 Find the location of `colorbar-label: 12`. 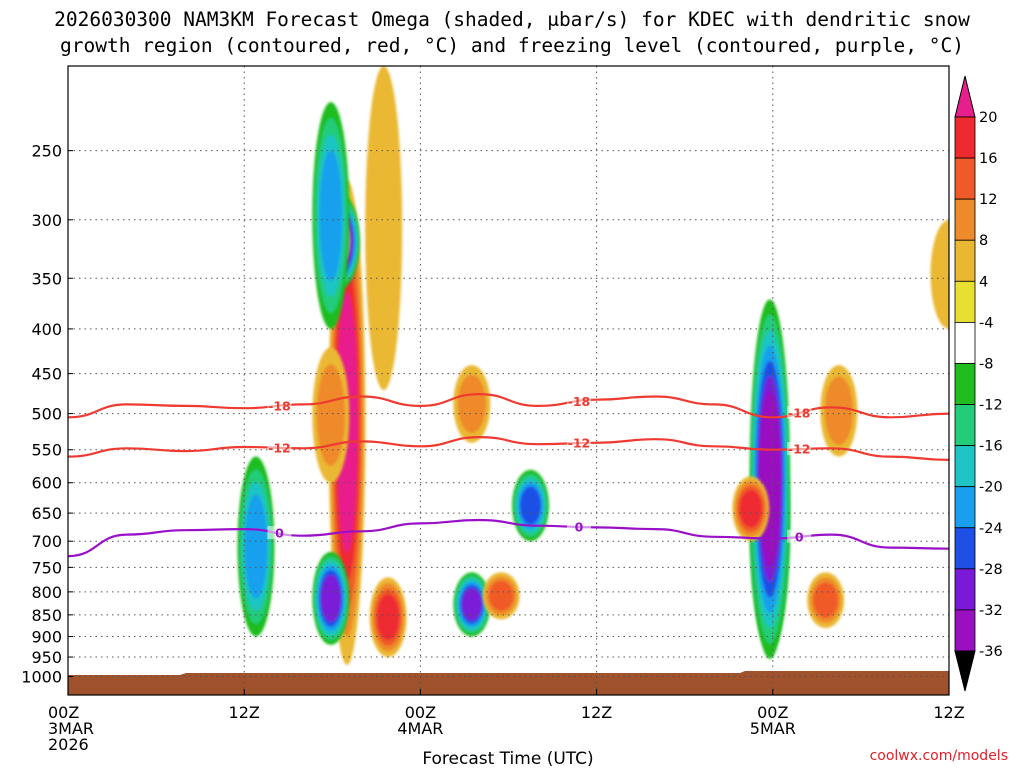

colorbar-label: 12 is located at coordinates (988, 200).